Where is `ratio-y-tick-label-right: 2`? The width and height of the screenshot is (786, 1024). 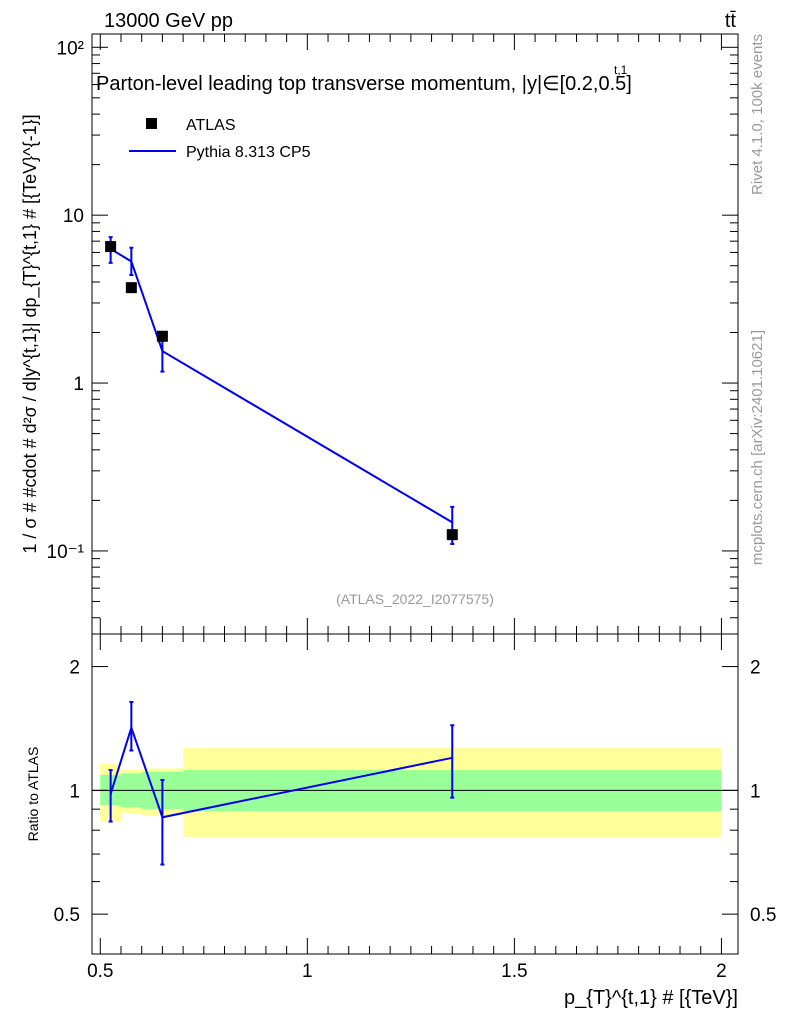
ratio-y-tick-label-right: 2 is located at coordinates (755, 668).